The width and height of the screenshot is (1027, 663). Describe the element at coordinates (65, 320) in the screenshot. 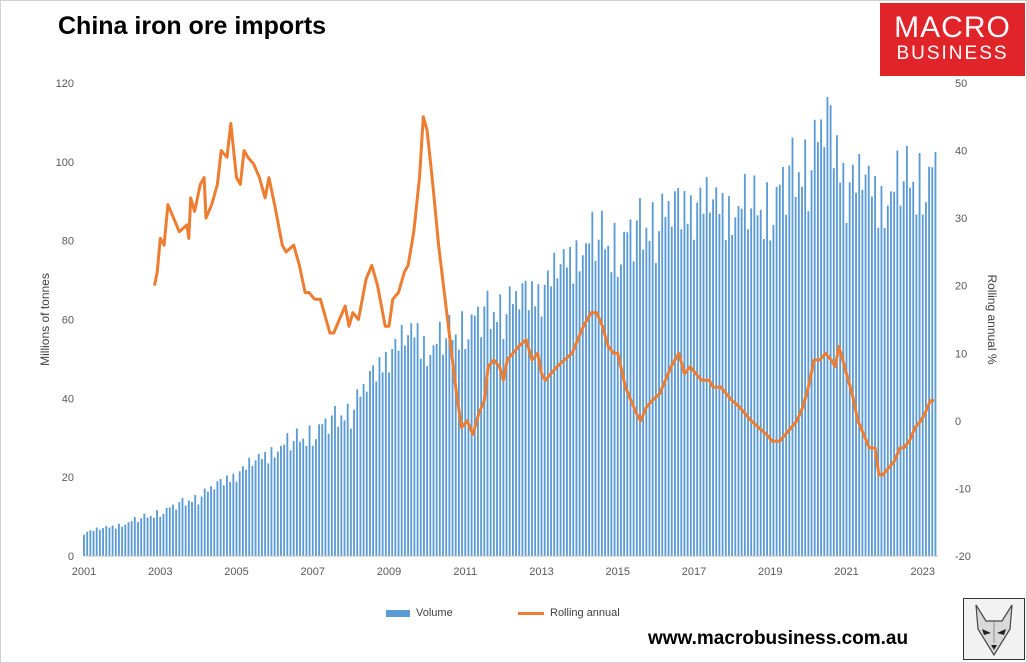

I see `left-axis-ticks: 0 20 40 60 80 100 120` at that location.